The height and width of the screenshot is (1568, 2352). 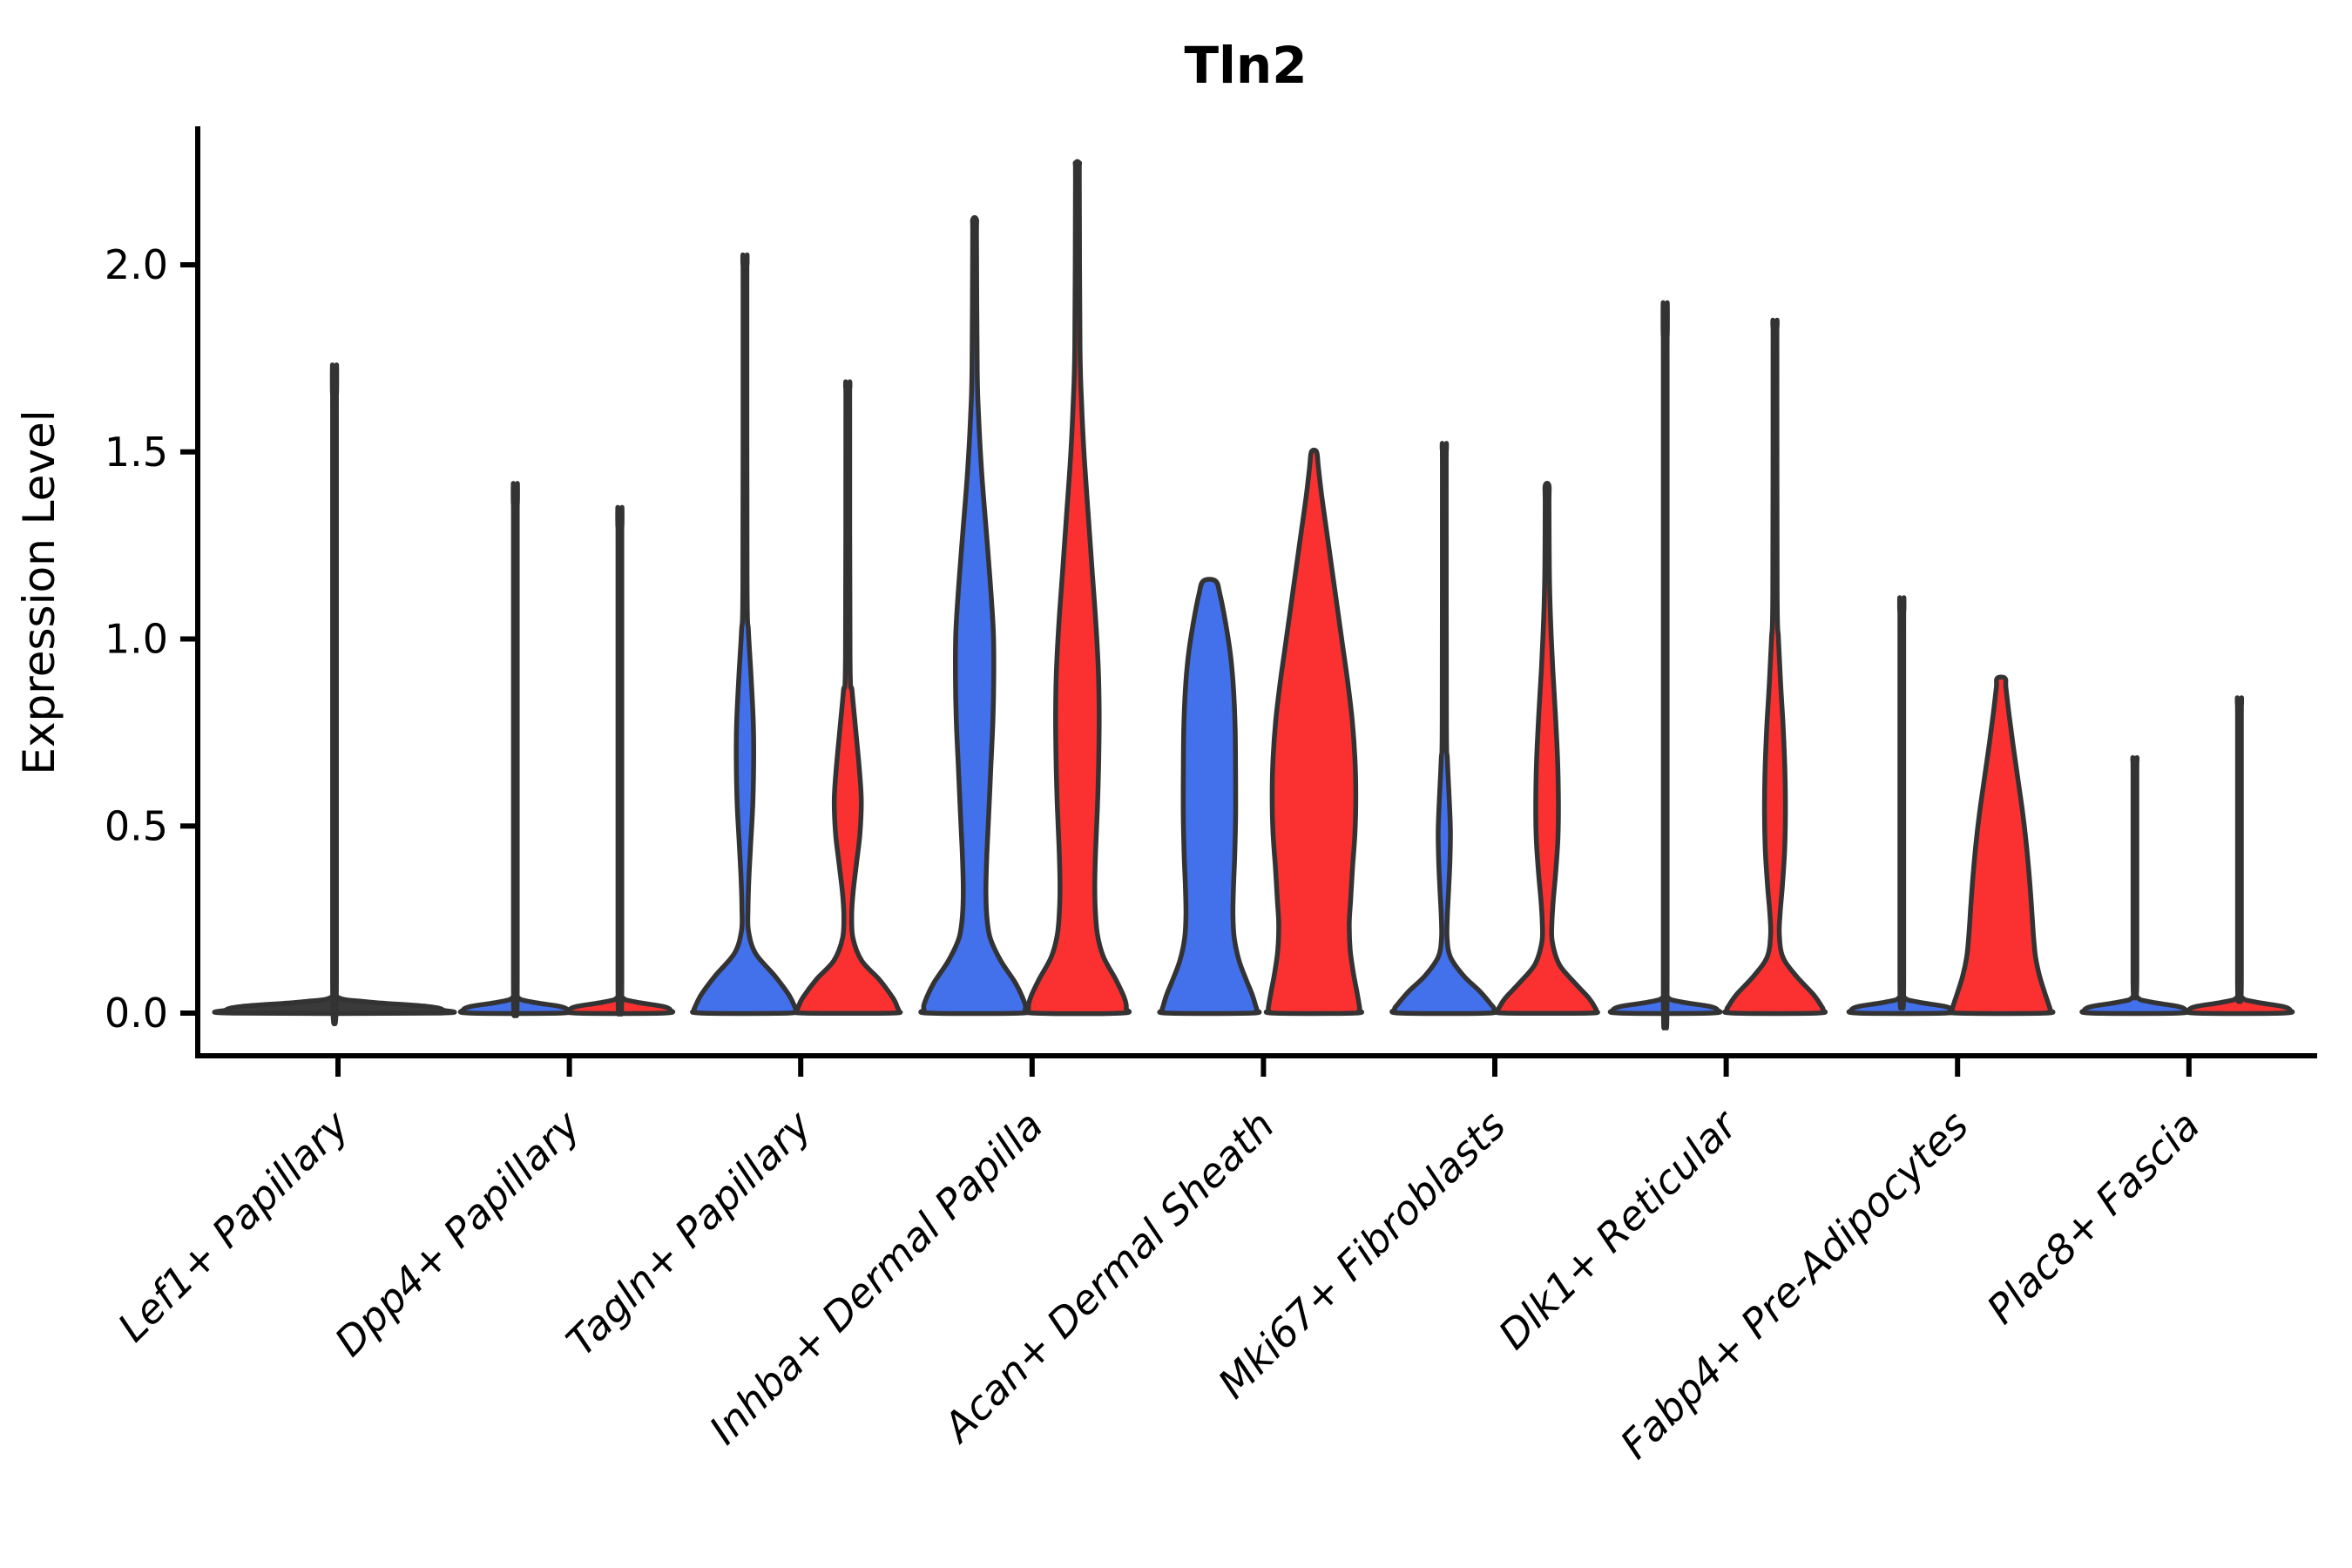 I want to click on x-tick-label: Dlk1+ Reticular, so click(x=1619, y=1228).